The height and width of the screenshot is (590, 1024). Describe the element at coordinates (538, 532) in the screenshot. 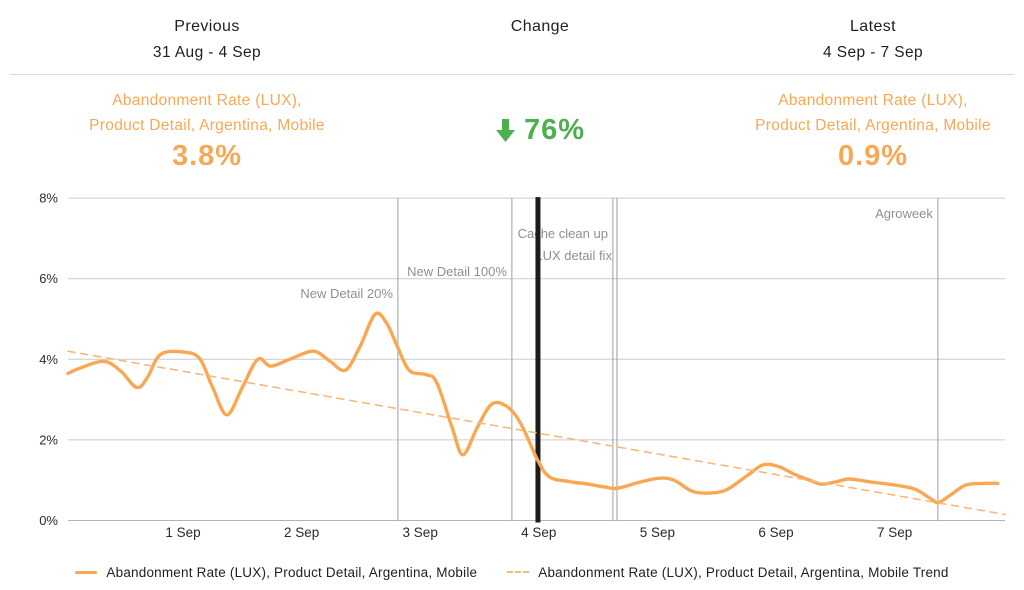

I see `x-axis-tick-label: 4 Sep` at that location.